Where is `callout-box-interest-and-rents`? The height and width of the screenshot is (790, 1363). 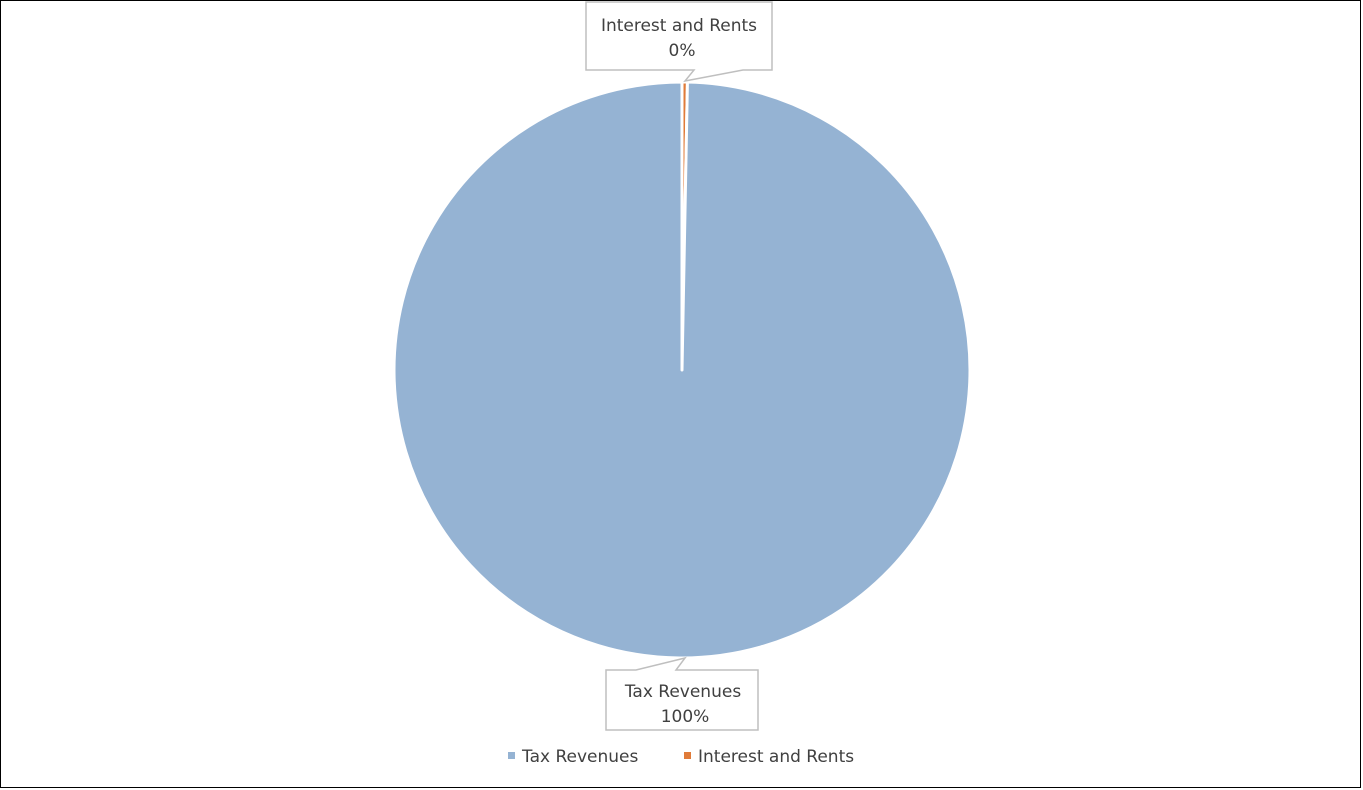
callout-box-interest-and-rents is located at coordinates (679, 42).